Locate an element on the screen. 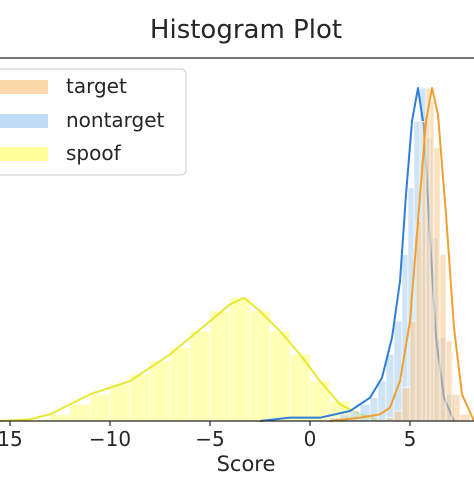 This screenshot has height=478, width=474. x-tick-label: 15 is located at coordinates (11, 439).